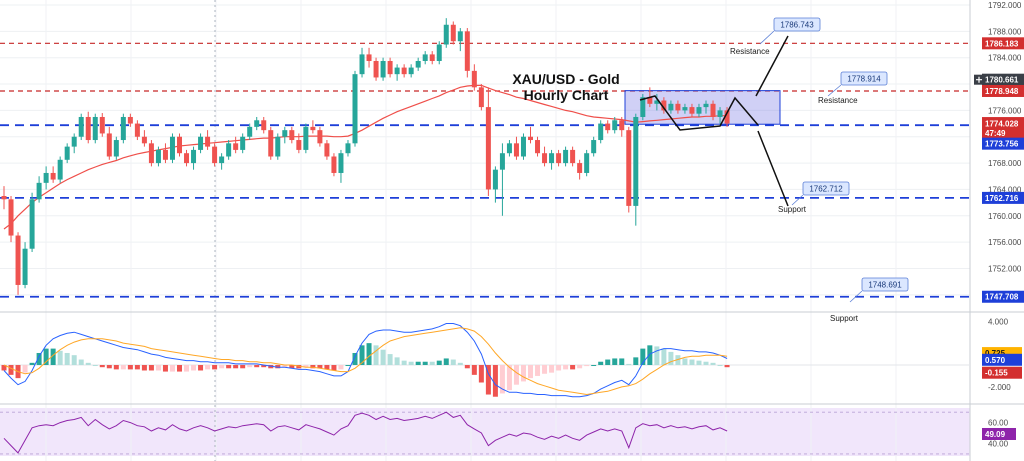 The height and width of the screenshot is (461, 1024). I want to click on crosshair-plus-icon, so click(979, 79).